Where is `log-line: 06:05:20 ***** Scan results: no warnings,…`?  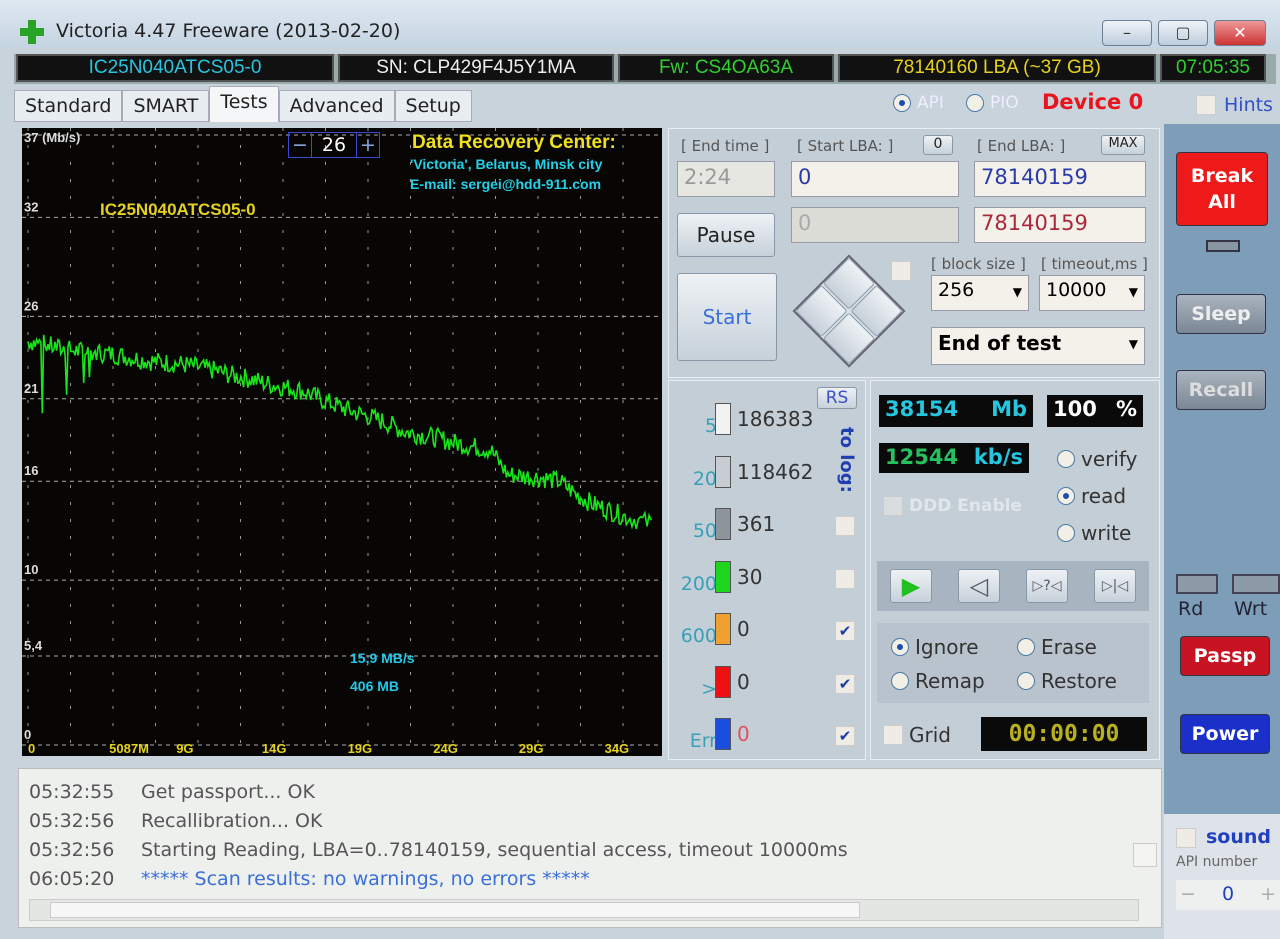
log-line: 06:05:20 ***** Scan results: no warnings,… is located at coordinates (309, 879).